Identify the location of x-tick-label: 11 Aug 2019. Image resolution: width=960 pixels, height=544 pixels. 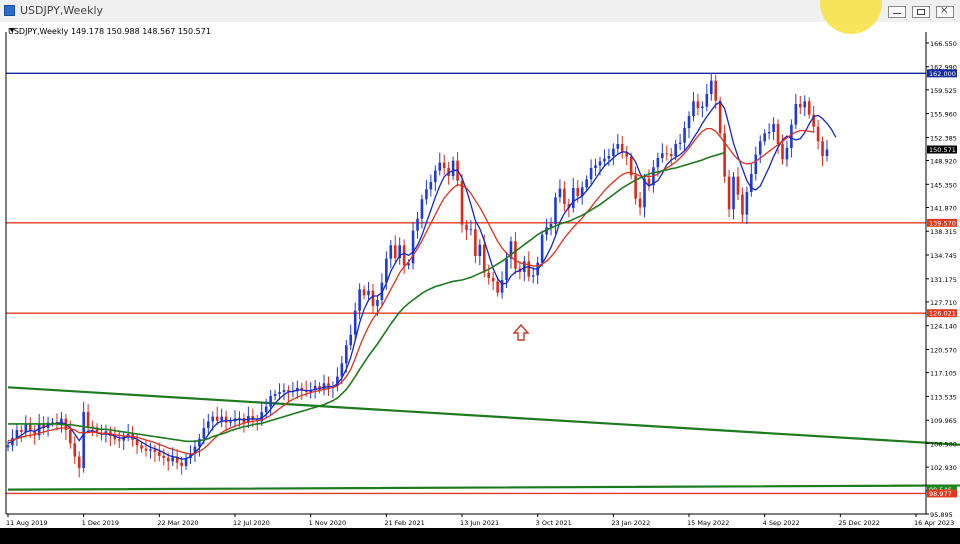
(27, 523).